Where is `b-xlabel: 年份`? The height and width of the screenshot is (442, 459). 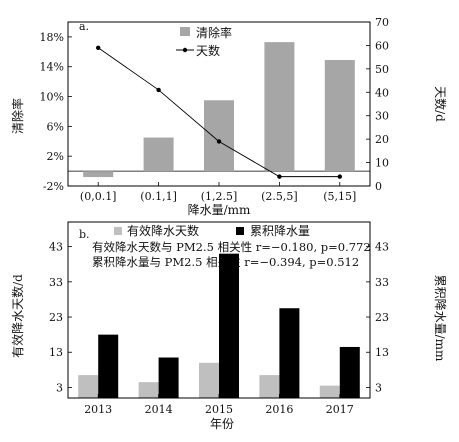 b-xlabel: 年份 is located at coordinates (222, 424).